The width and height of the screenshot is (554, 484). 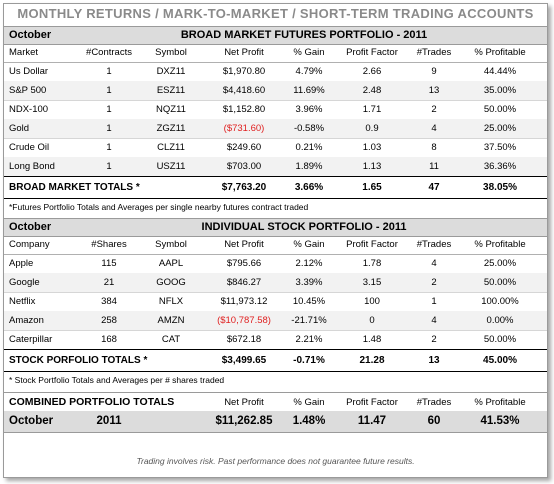 What do you see at coordinates (109, 263) in the screenshot?
I see `table-cell: 115` at bounding box center [109, 263].